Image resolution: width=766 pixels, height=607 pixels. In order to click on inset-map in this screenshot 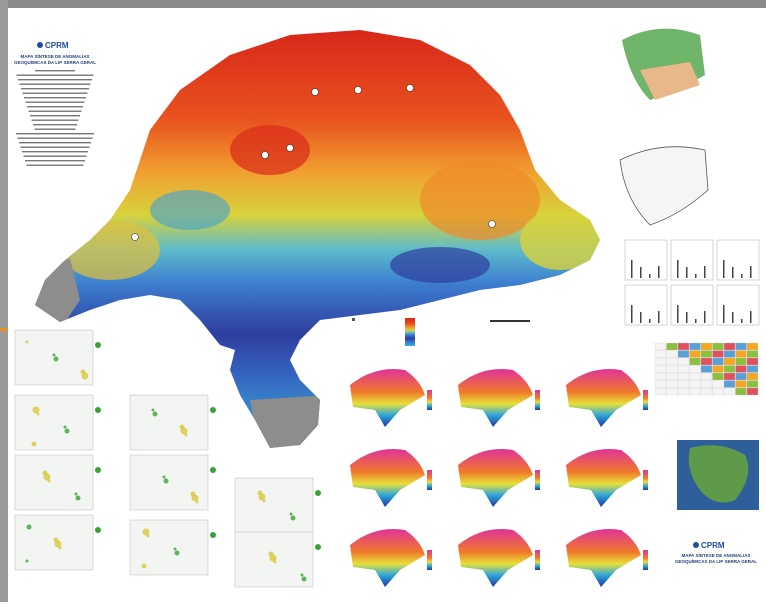, I will do `click(664, 186)`.